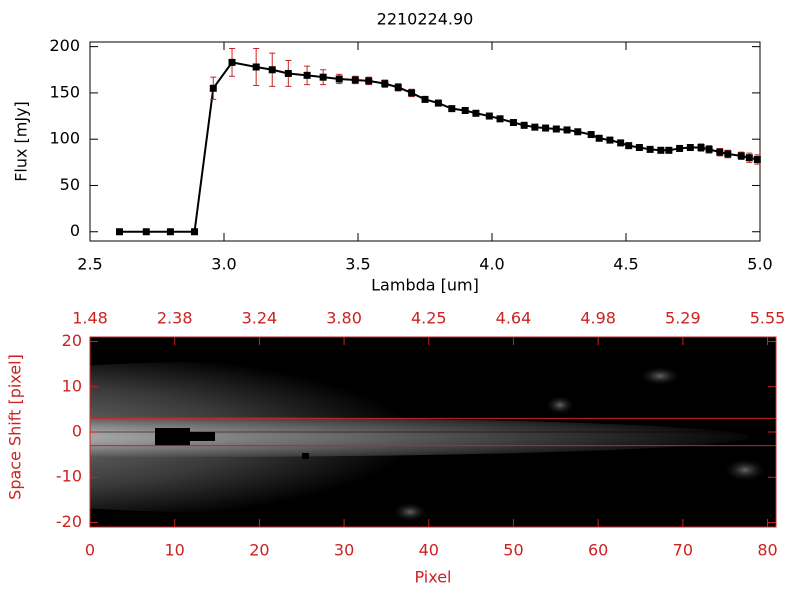 This screenshot has height=600, width=800. I want to click on y-tick-label: 20, so click(72, 340).